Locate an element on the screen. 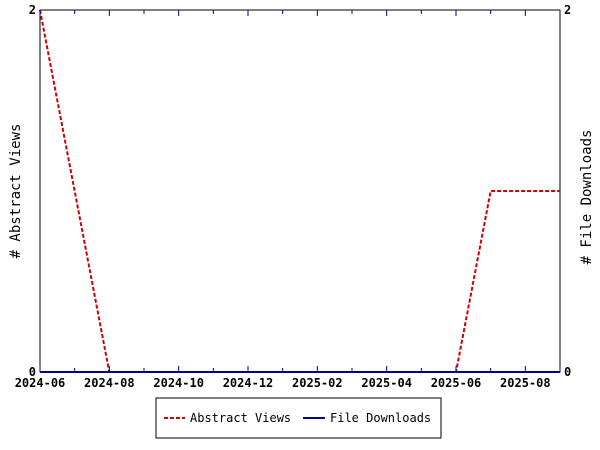  x-tick-label: 2025-02 is located at coordinates (317, 383).